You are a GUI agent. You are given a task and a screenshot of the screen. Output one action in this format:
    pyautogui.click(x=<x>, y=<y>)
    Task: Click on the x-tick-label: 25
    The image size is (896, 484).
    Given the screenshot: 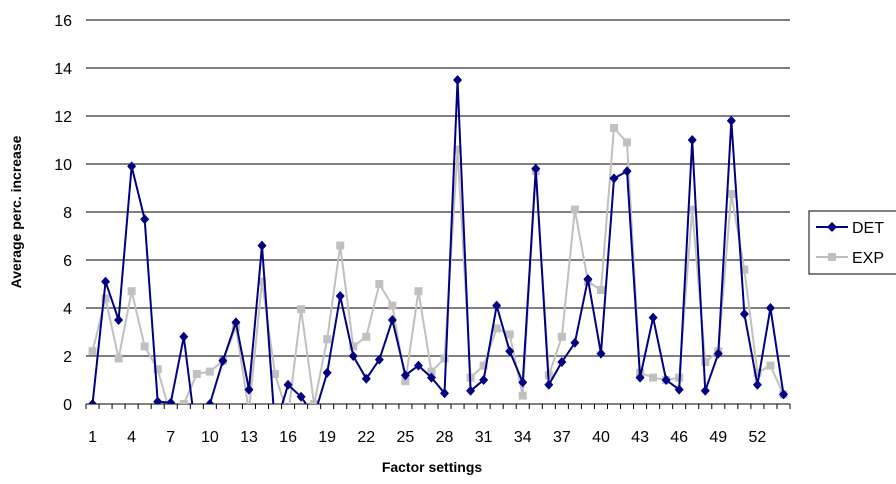 What is the action you would take?
    pyautogui.click(x=406, y=437)
    